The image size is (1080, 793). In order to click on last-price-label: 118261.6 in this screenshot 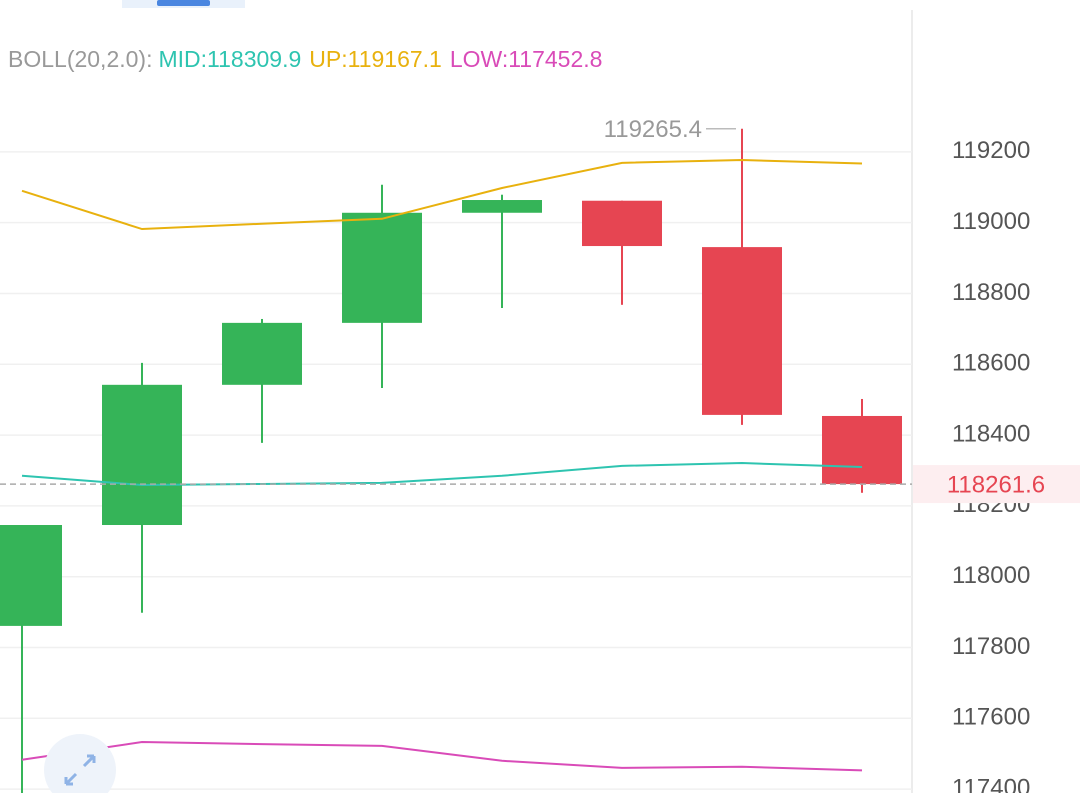, I will do `click(996, 484)`.